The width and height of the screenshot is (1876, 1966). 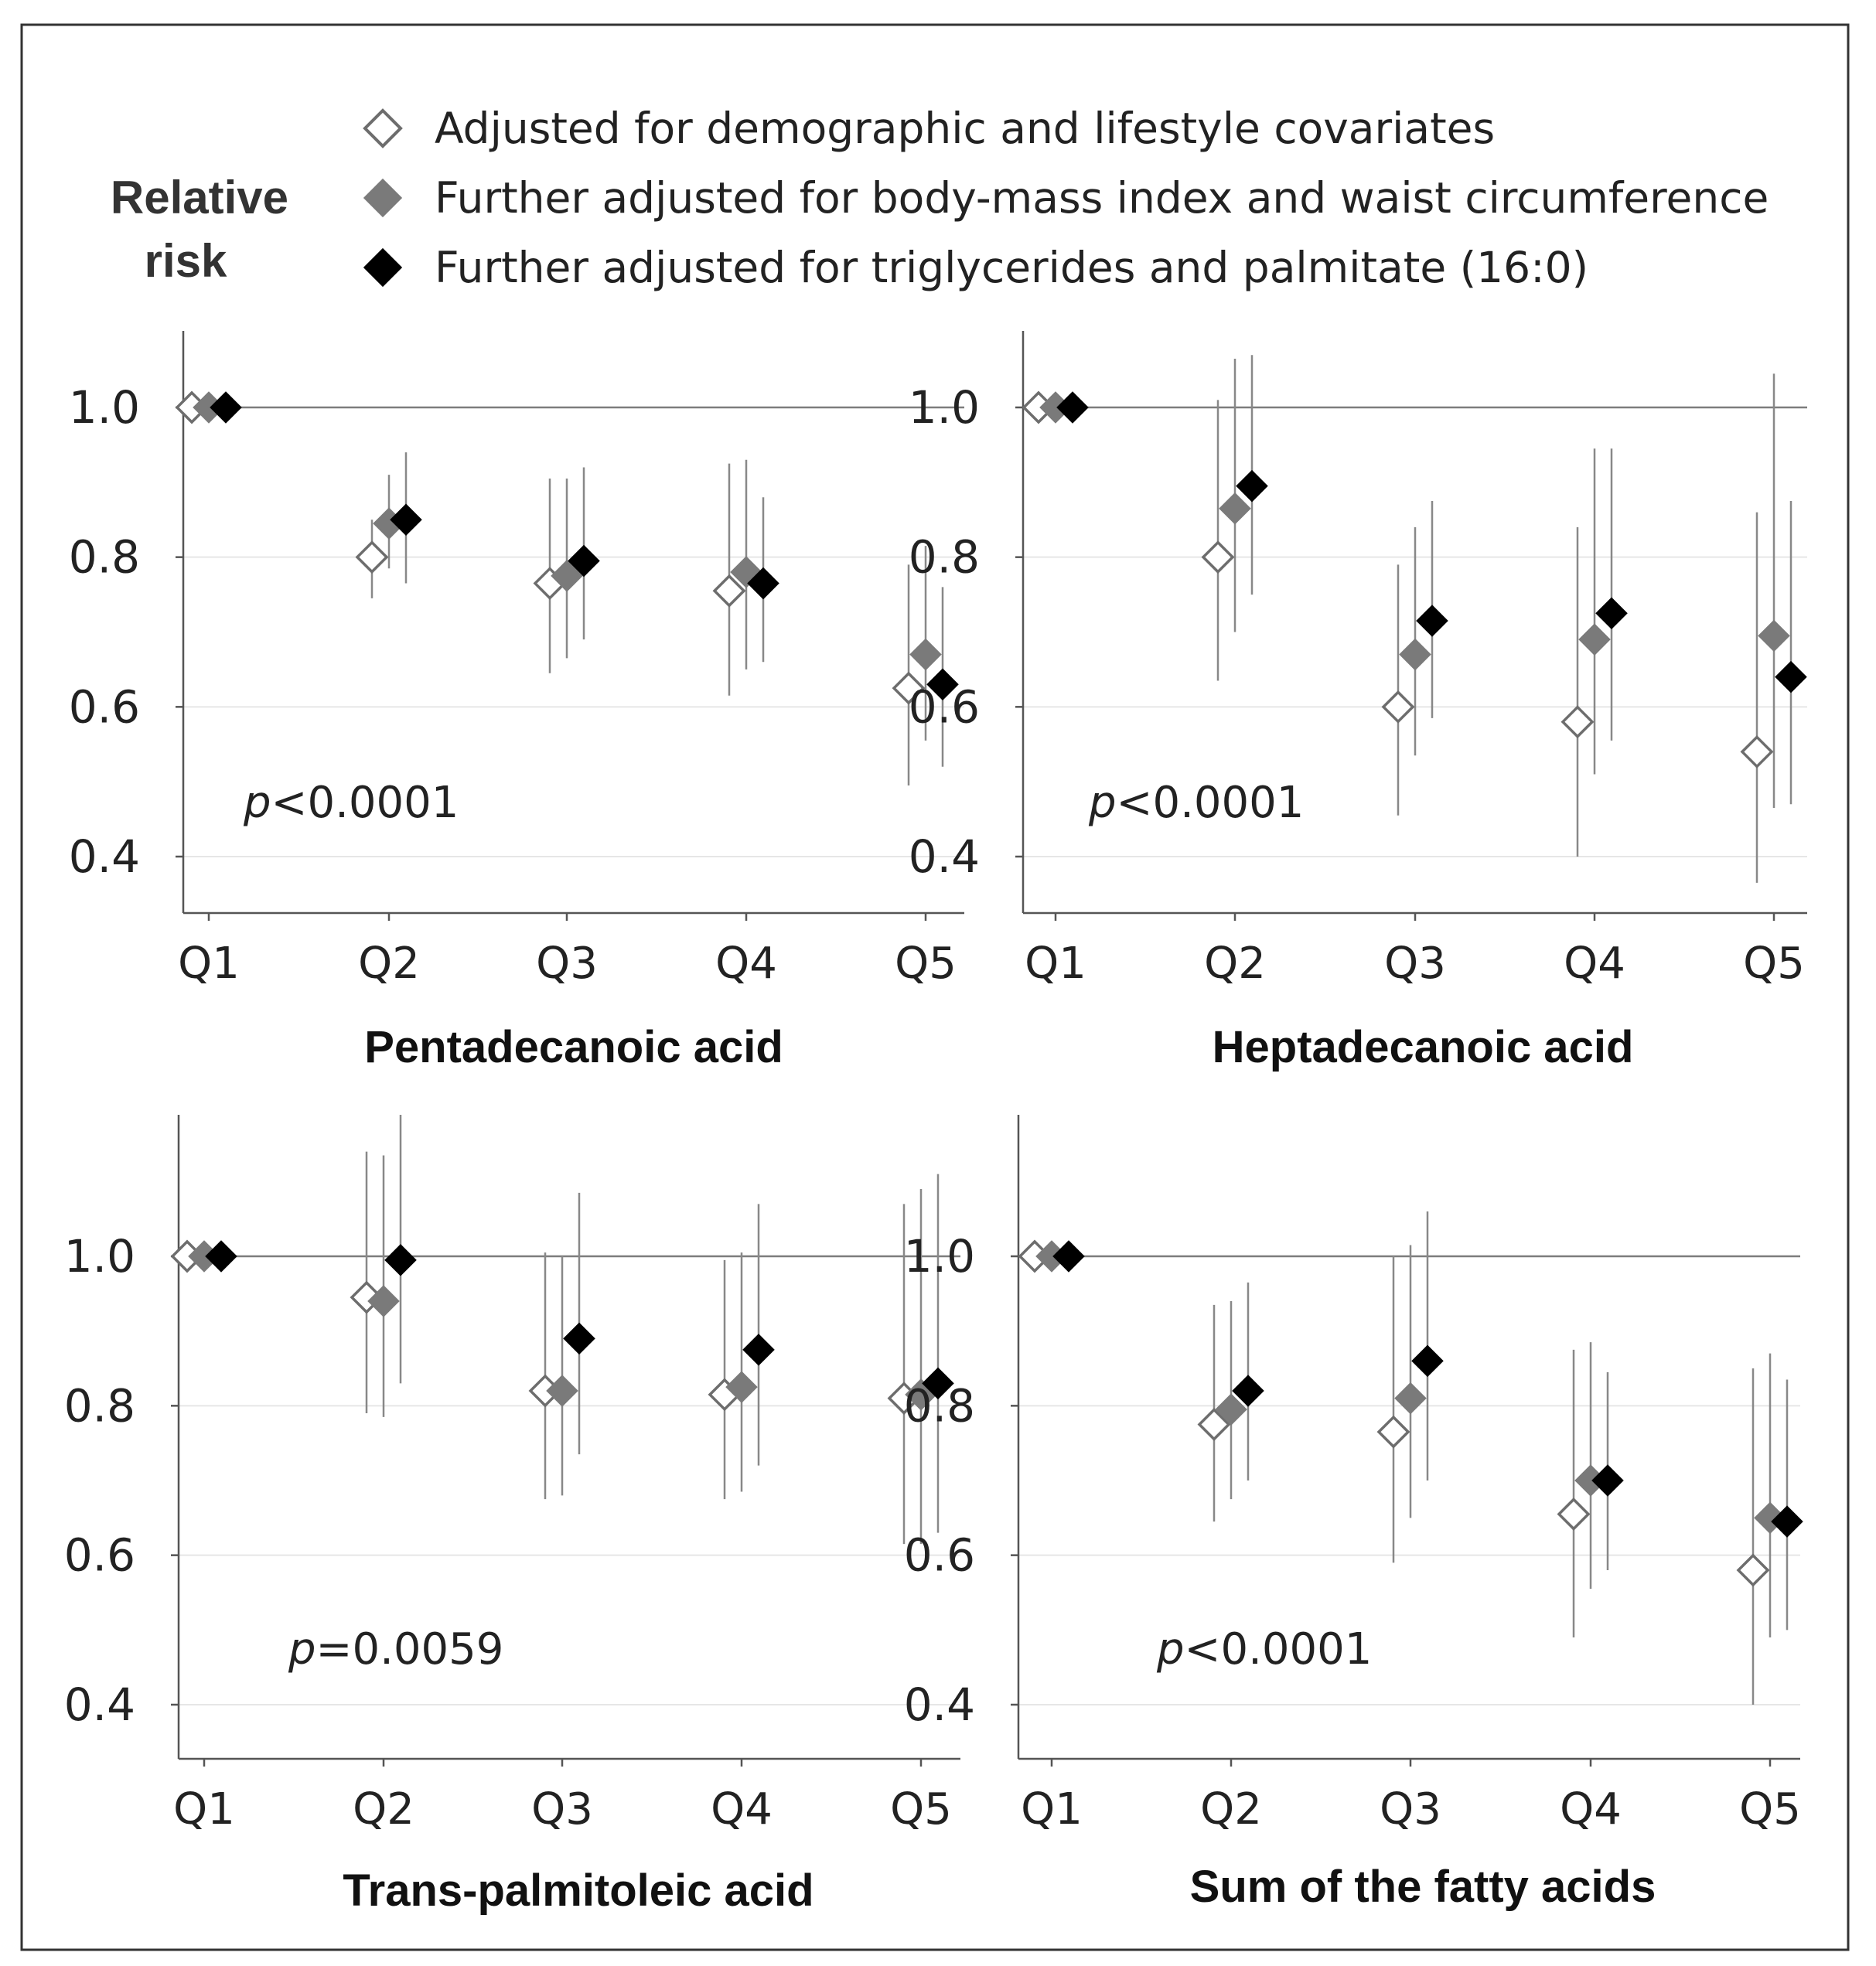 I want to click on y-axis-label-line1: Relative, so click(x=199, y=197).